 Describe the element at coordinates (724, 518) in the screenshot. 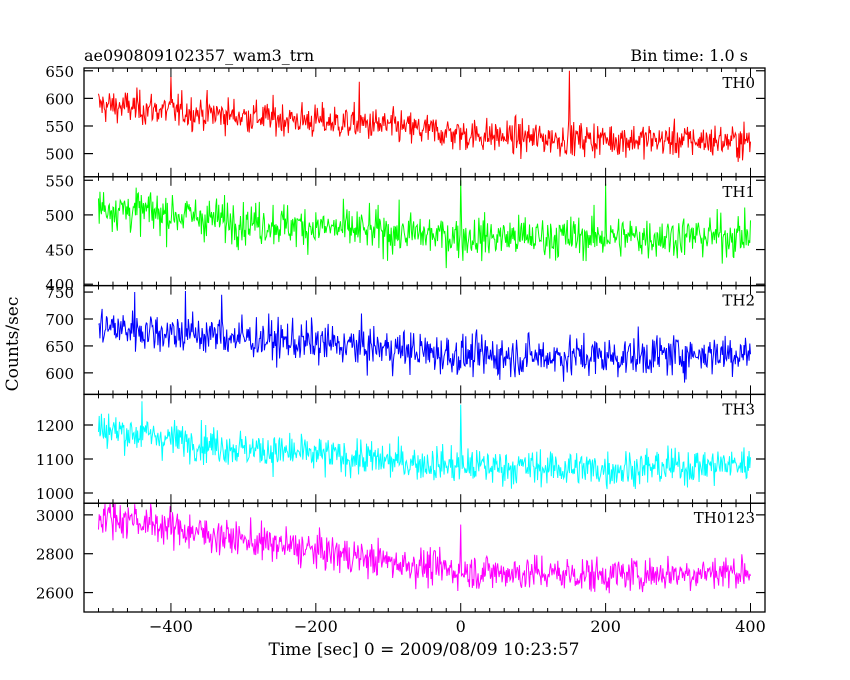

I see `panel-label: TH0123` at that location.